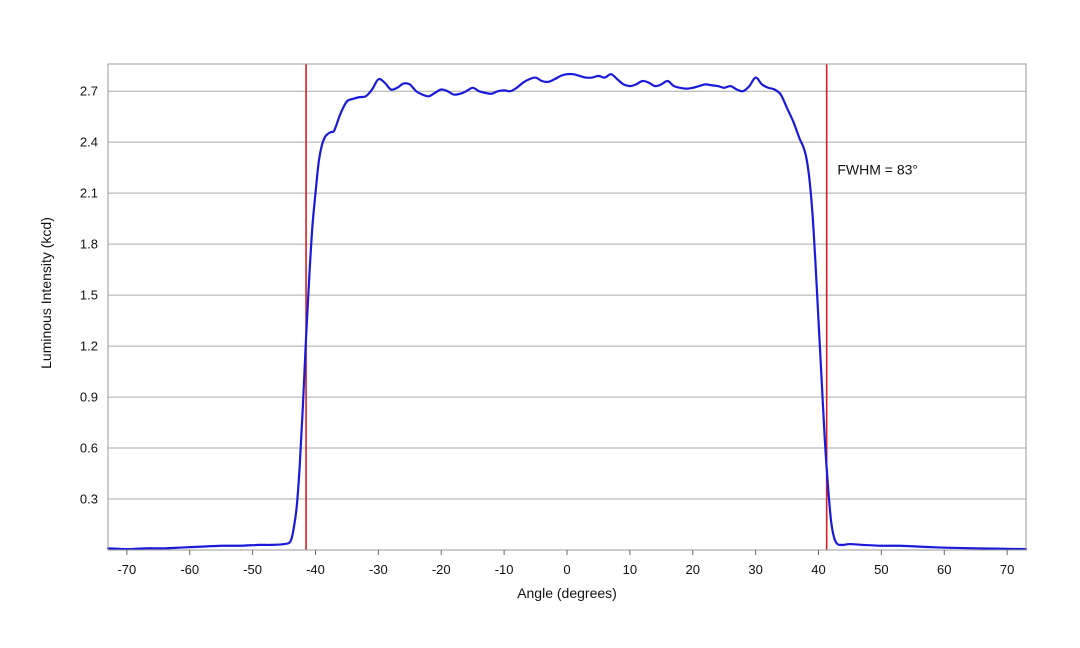 The image size is (1080, 648). What do you see at coordinates (89, 193) in the screenshot?
I see `y-tick-label: 2.1` at bounding box center [89, 193].